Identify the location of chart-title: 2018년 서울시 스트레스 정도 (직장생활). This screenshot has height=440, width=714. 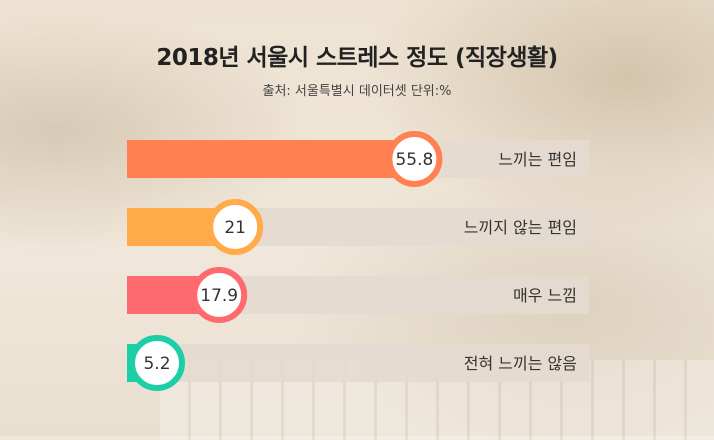
(357, 58).